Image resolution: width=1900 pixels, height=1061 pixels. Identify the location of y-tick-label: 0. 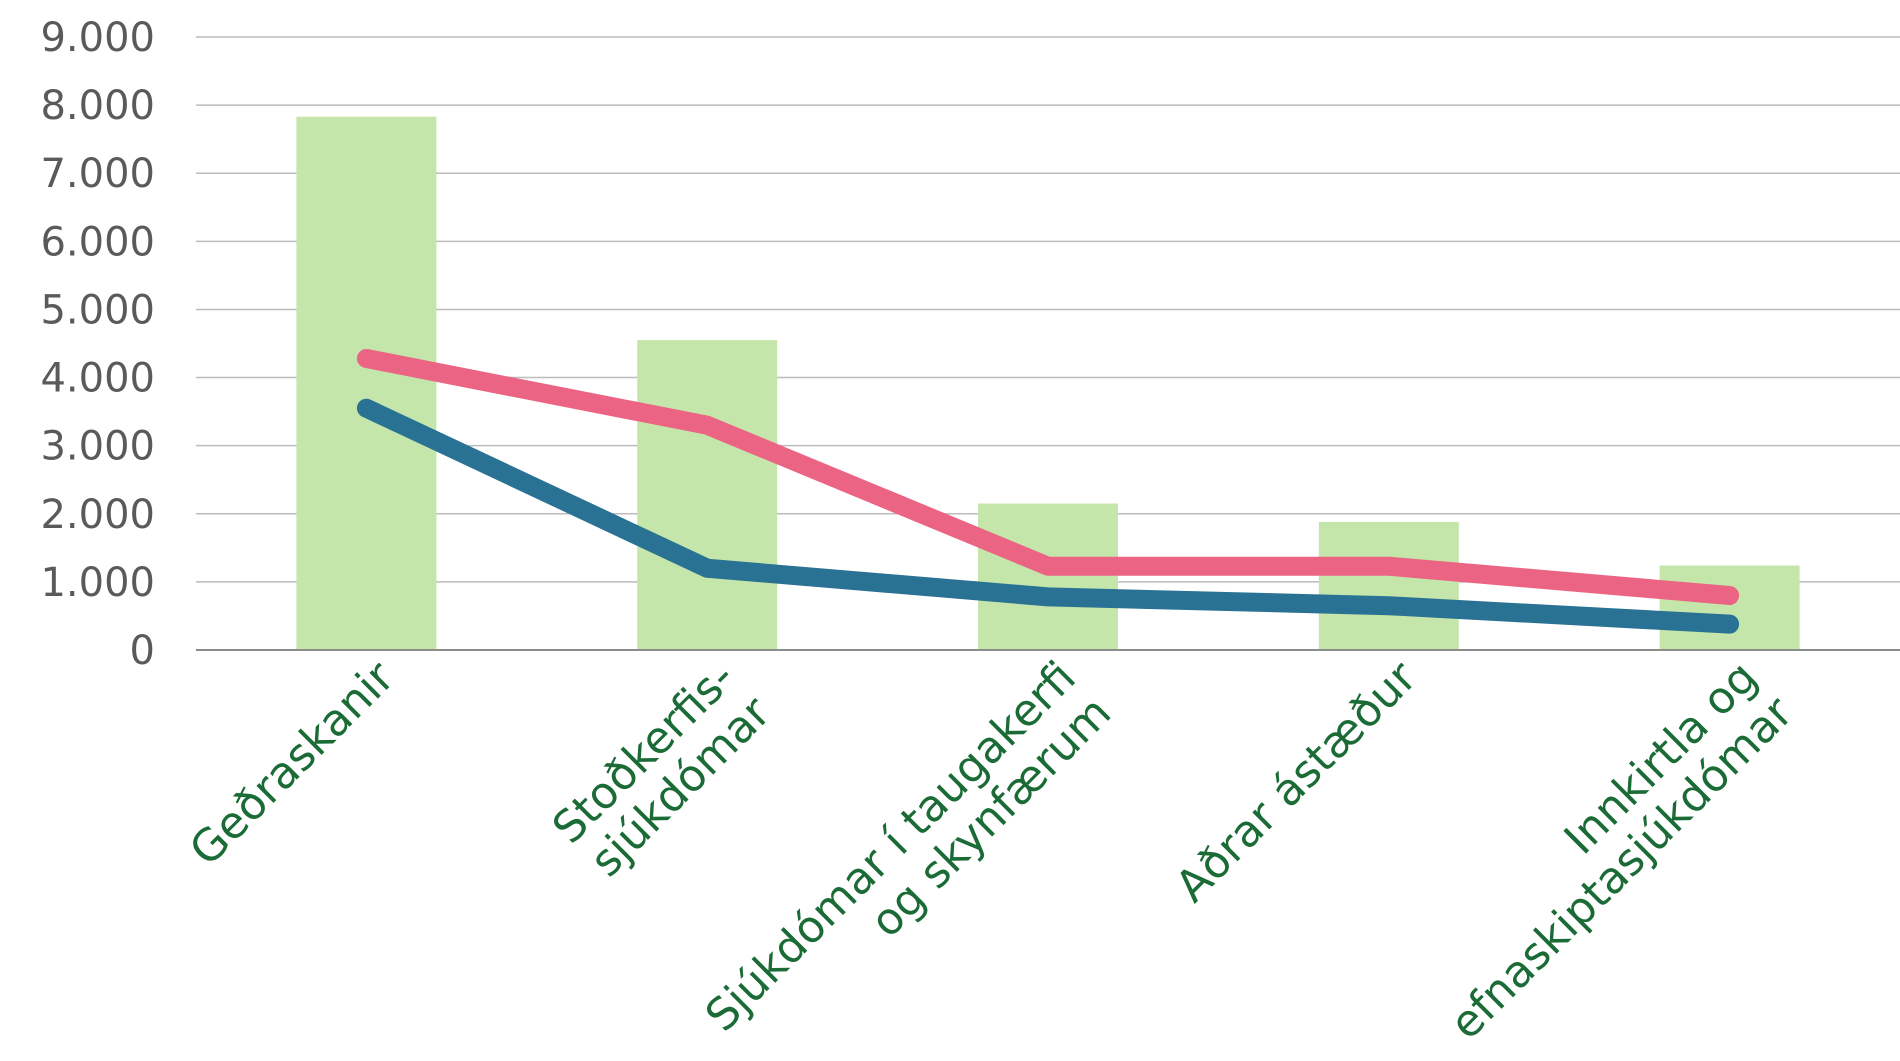
(142, 651).